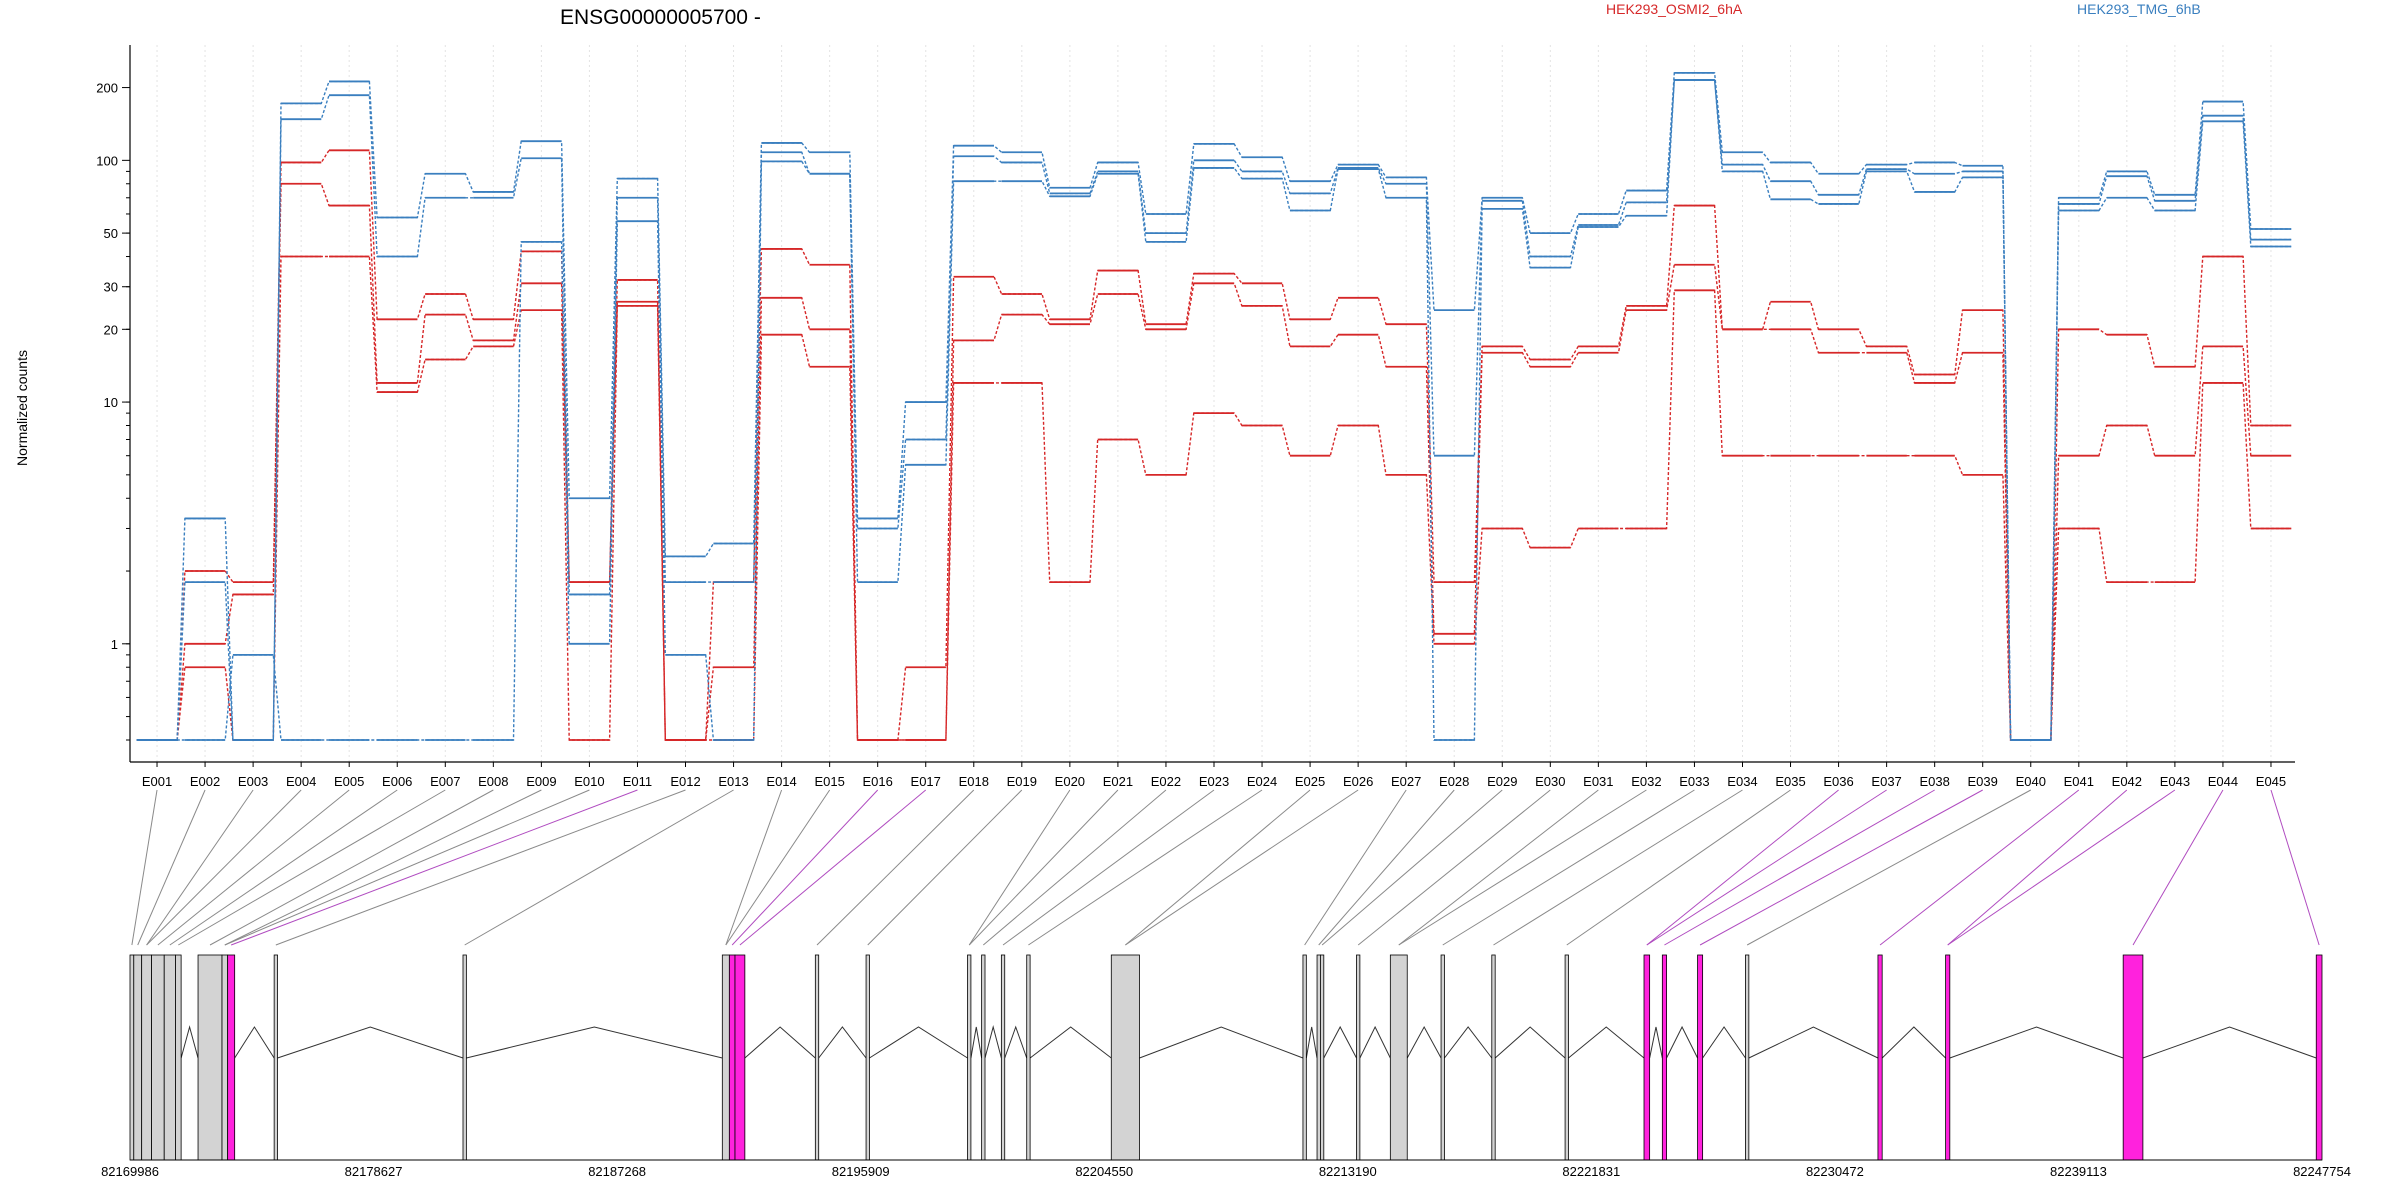  I want to click on x-tick-label: E022, so click(1166, 781).